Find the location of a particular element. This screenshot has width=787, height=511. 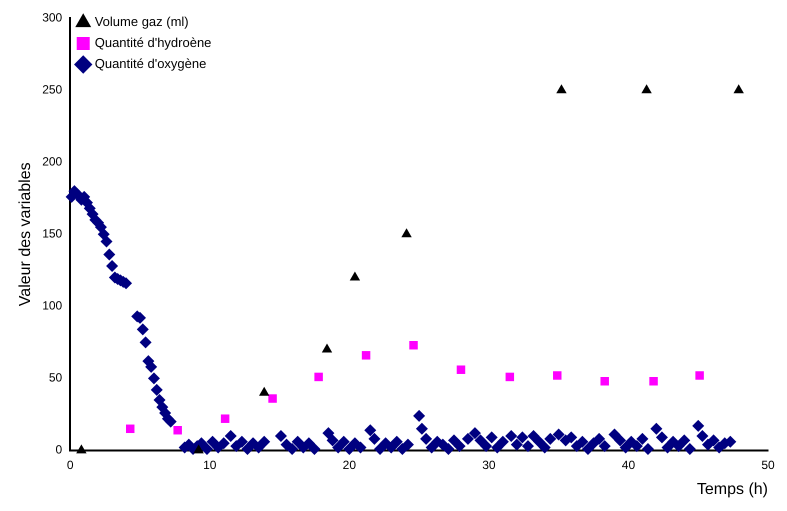

x-tick-label: 50 is located at coordinates (768, 465).